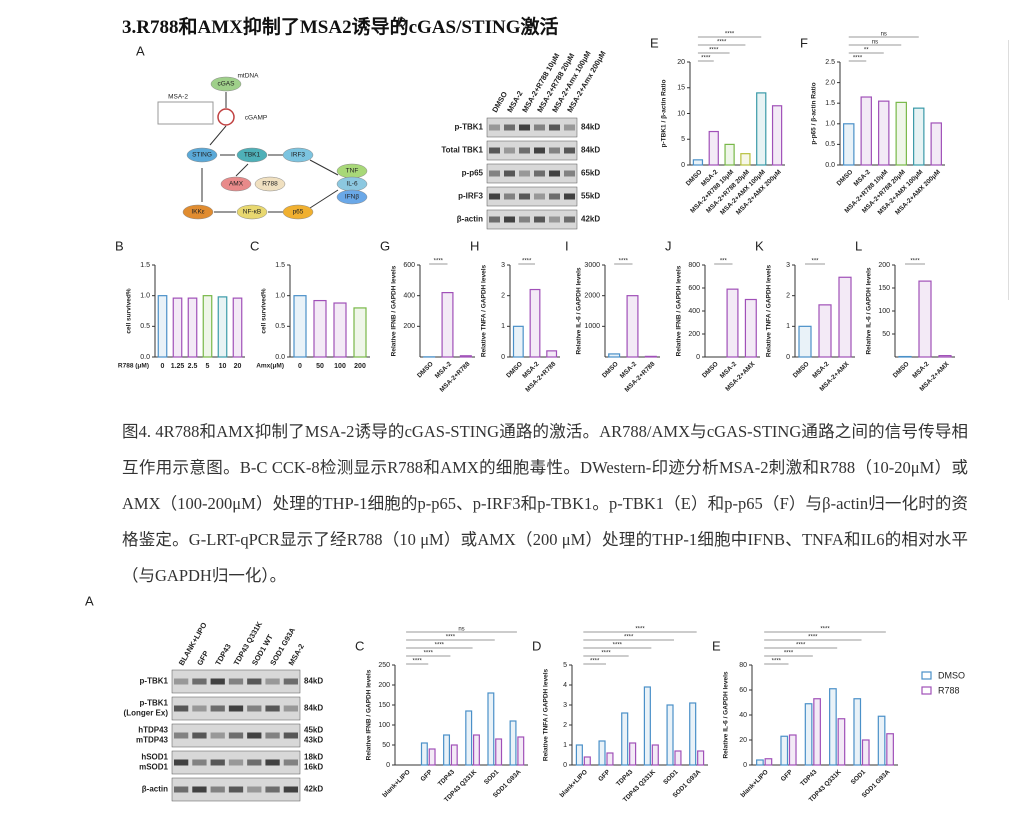 The height and width of the screenshot is (822, 1020). Describe the element at coordinates (154, 681) in the screenshot. I see `label: p-TBK1` at that location.